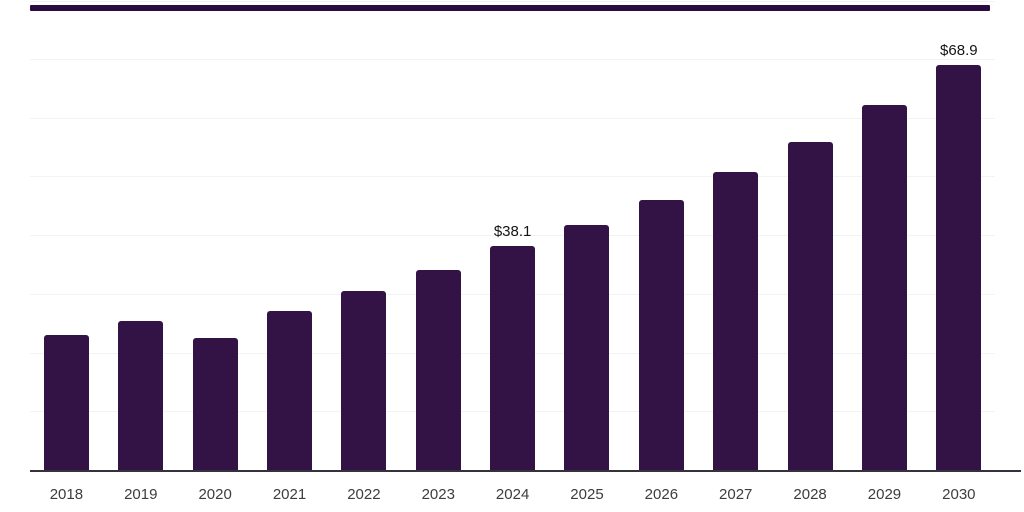 This screenshot has height=512, width=1024. I want to click on x-tick-2020: 2020, so click(215, 494).